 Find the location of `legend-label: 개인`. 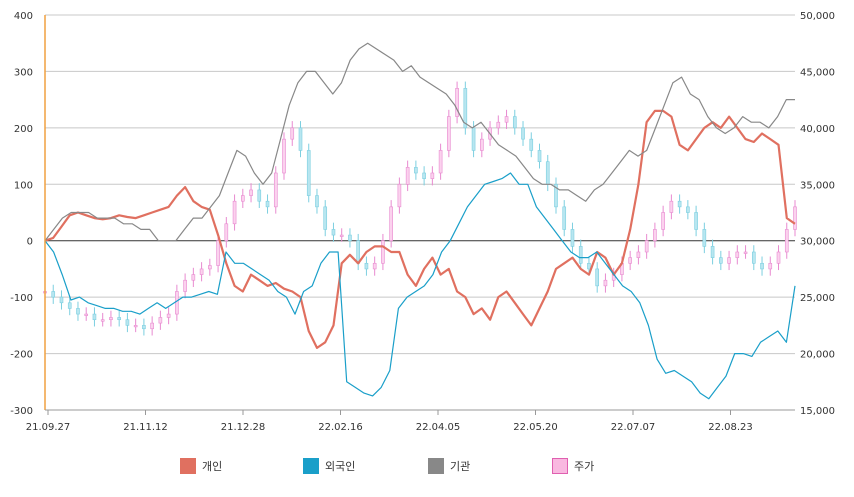

legend-label: 개인 is located at coordinates (212, 466).